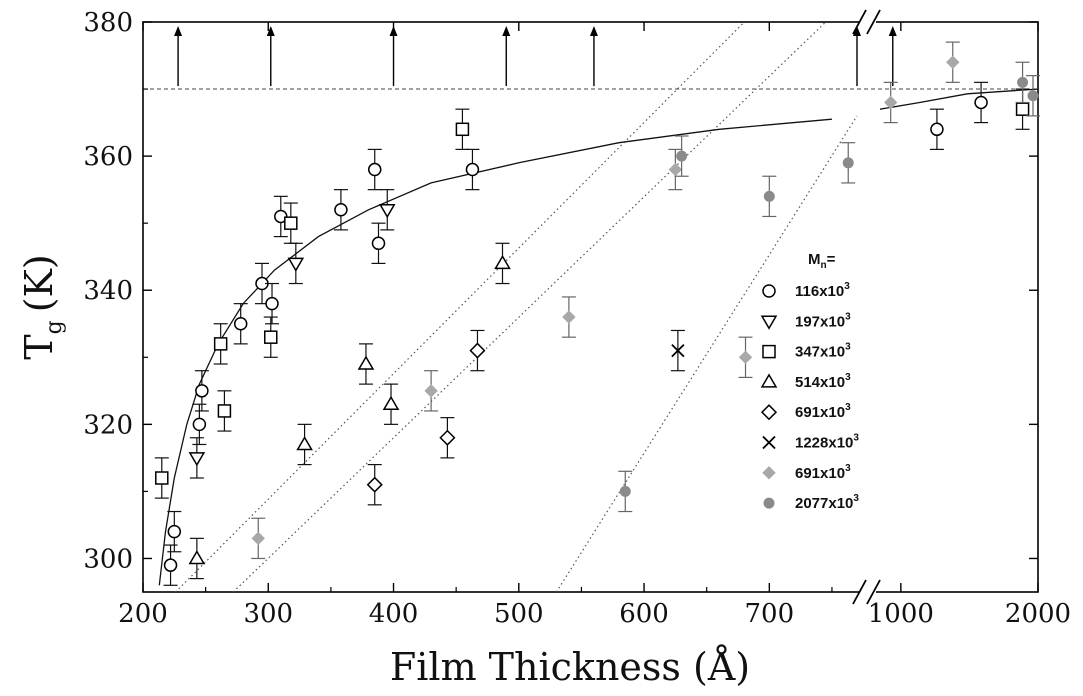 This screenshot has height=696, width=1083. I want to click on legend-marker-triangle-down, so click(769, 322).